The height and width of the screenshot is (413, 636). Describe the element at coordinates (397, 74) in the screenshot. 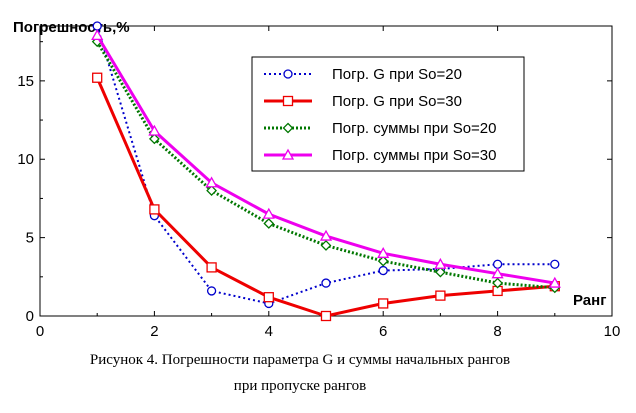

I see `legend-entry: Погр. G при So=20` at that location.